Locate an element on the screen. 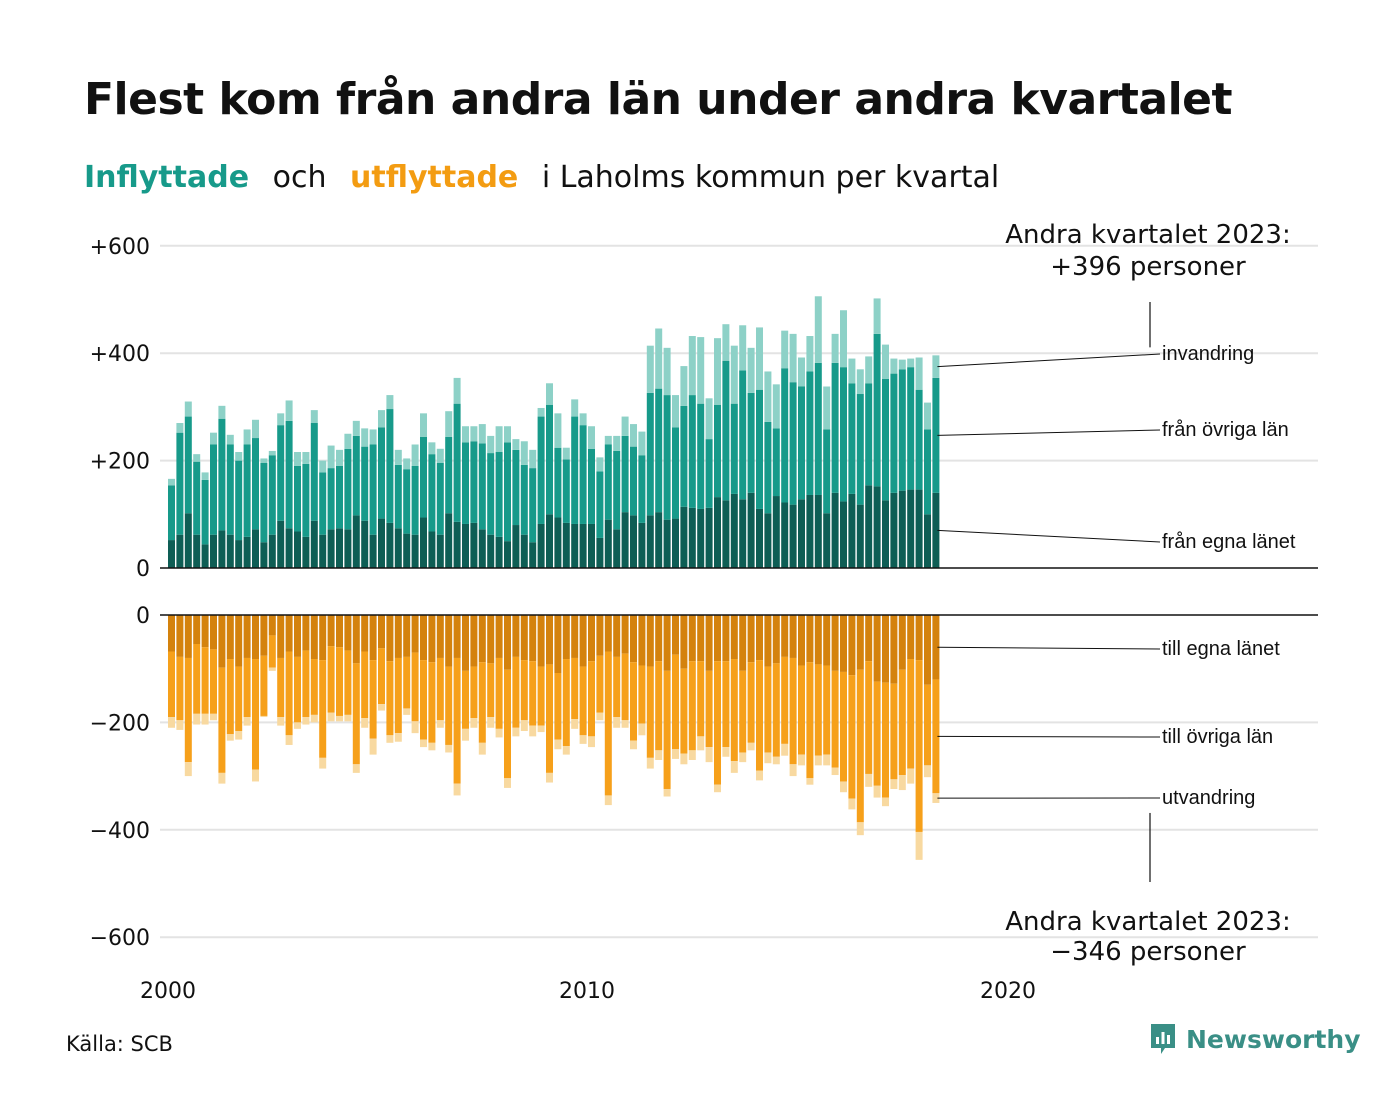 This screenshot has width=1400, height=1120. y-tick-label: −600 is located at coordinates (120, 938).